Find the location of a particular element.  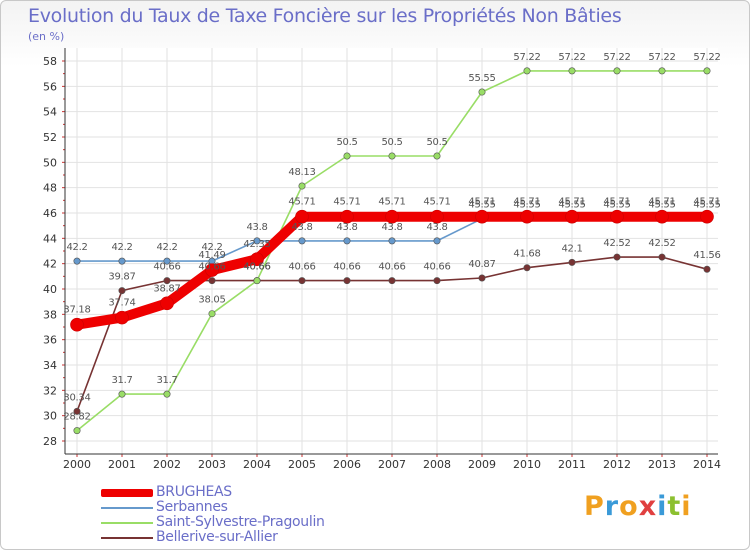

x-tick-label: 2009 is located at coordinates (482, 464).